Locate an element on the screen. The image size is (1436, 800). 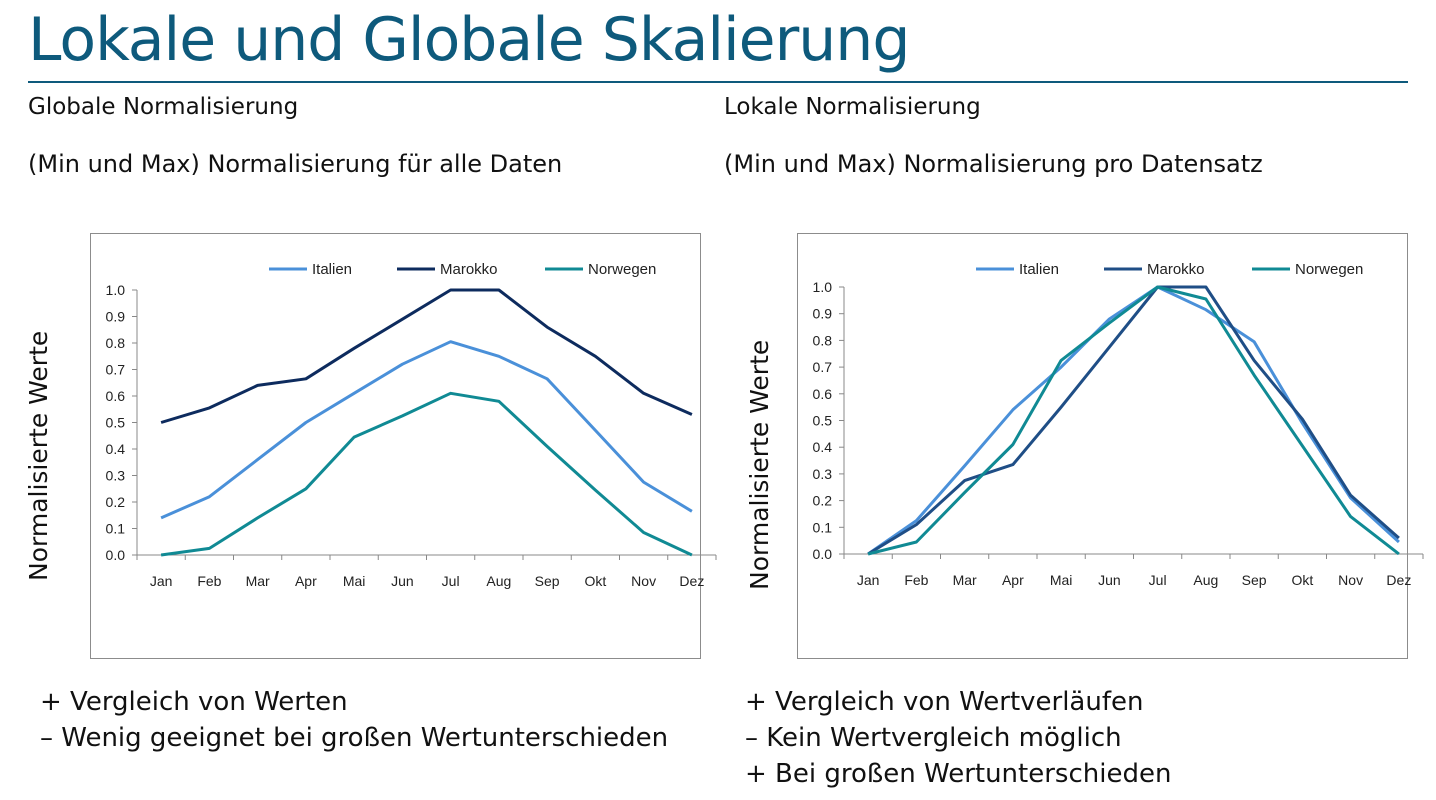
right-y-axis-label: Normalisierte Werte is located at coordinates (759, 464).